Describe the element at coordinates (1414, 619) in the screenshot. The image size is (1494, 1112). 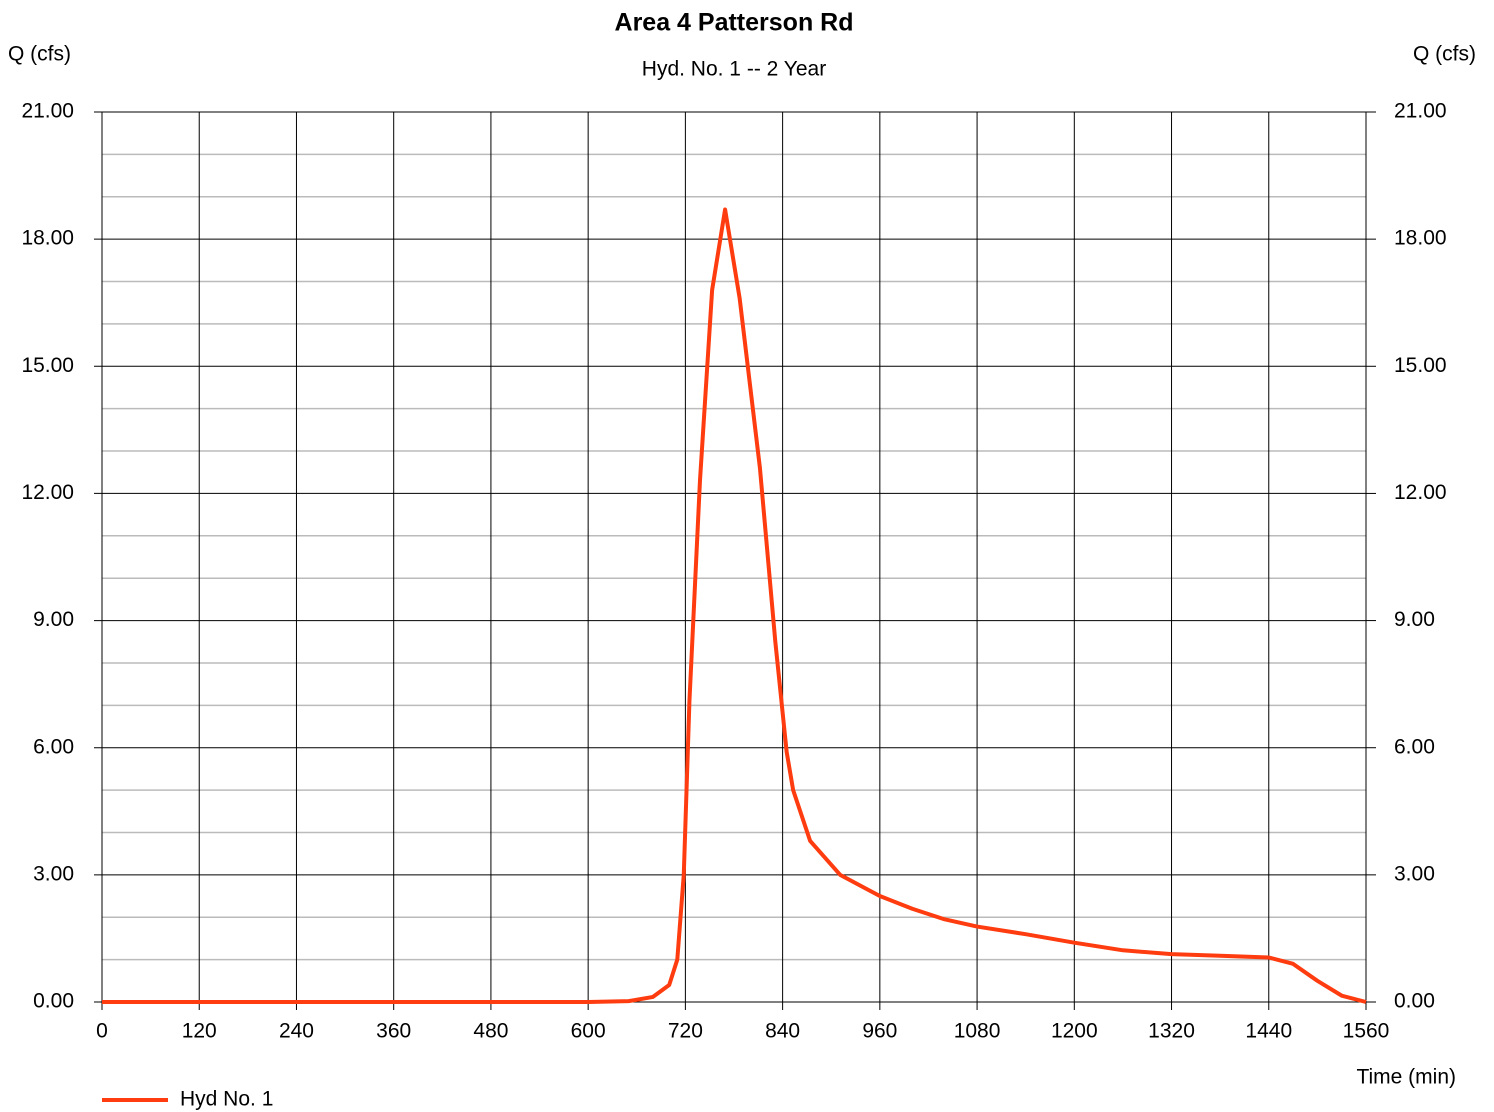
I see `y2-tick-label: 9.00` at that location.